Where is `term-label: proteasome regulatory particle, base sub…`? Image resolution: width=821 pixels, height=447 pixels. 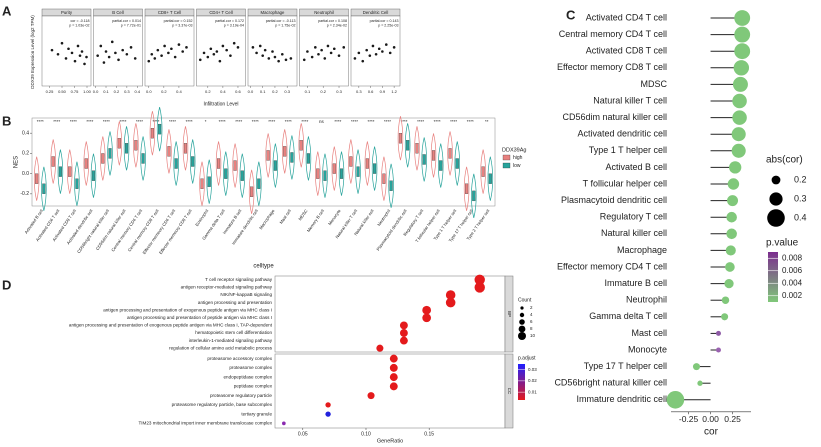 term-label: proteasome regulatory particle, base sub… is located at coordinates (222, 404).